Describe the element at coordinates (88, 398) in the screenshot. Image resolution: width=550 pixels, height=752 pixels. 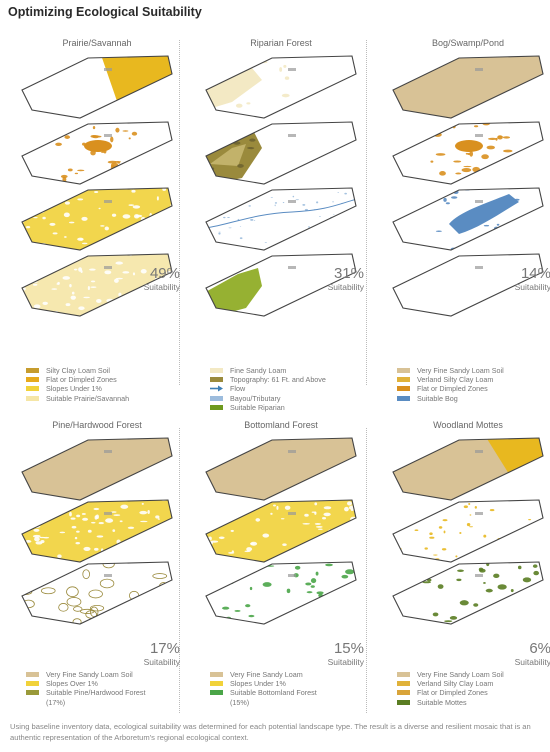
I see `legend-label: Suitable Prairie/Savannah` at that location.